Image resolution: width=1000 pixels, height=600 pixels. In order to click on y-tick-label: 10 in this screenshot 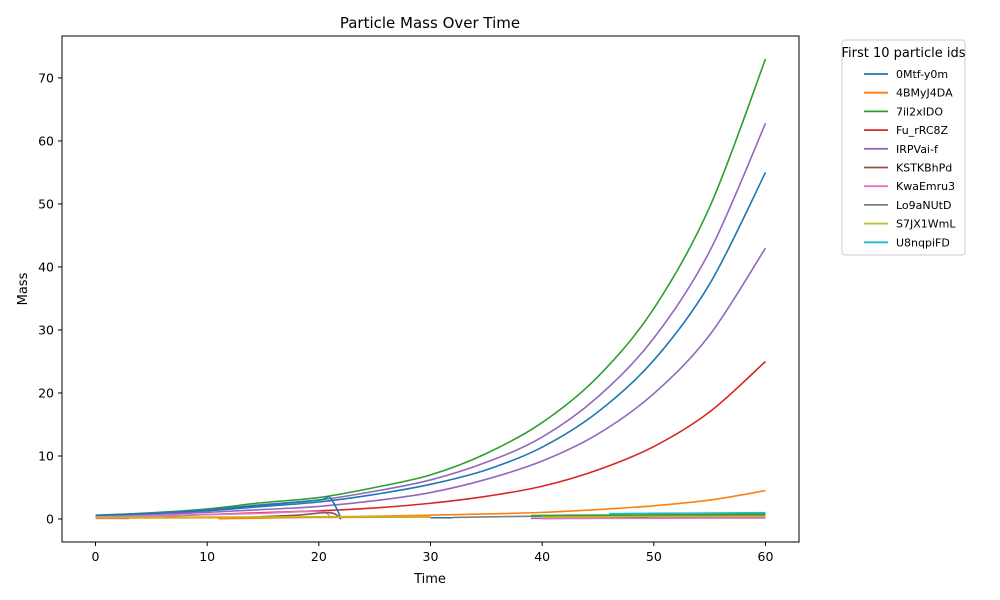, I will do `click(46, 455)`.